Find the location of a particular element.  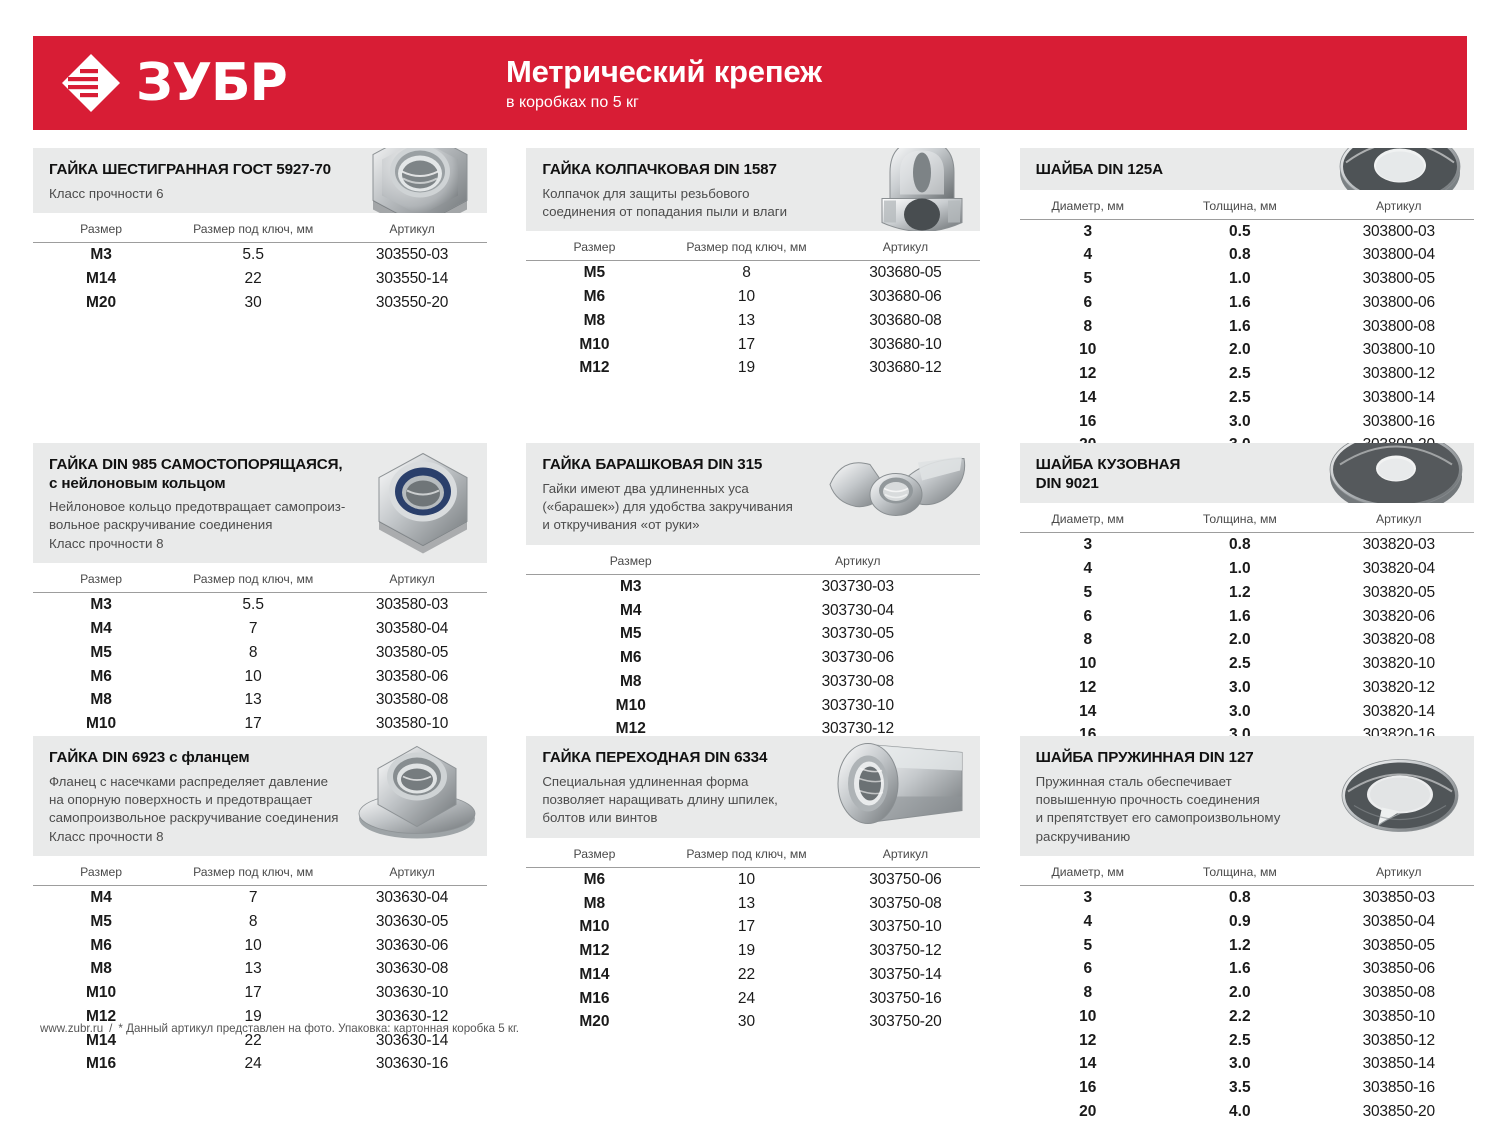

table-row: 3 0.5 303800-03 is located at coordinates (1247, 231).